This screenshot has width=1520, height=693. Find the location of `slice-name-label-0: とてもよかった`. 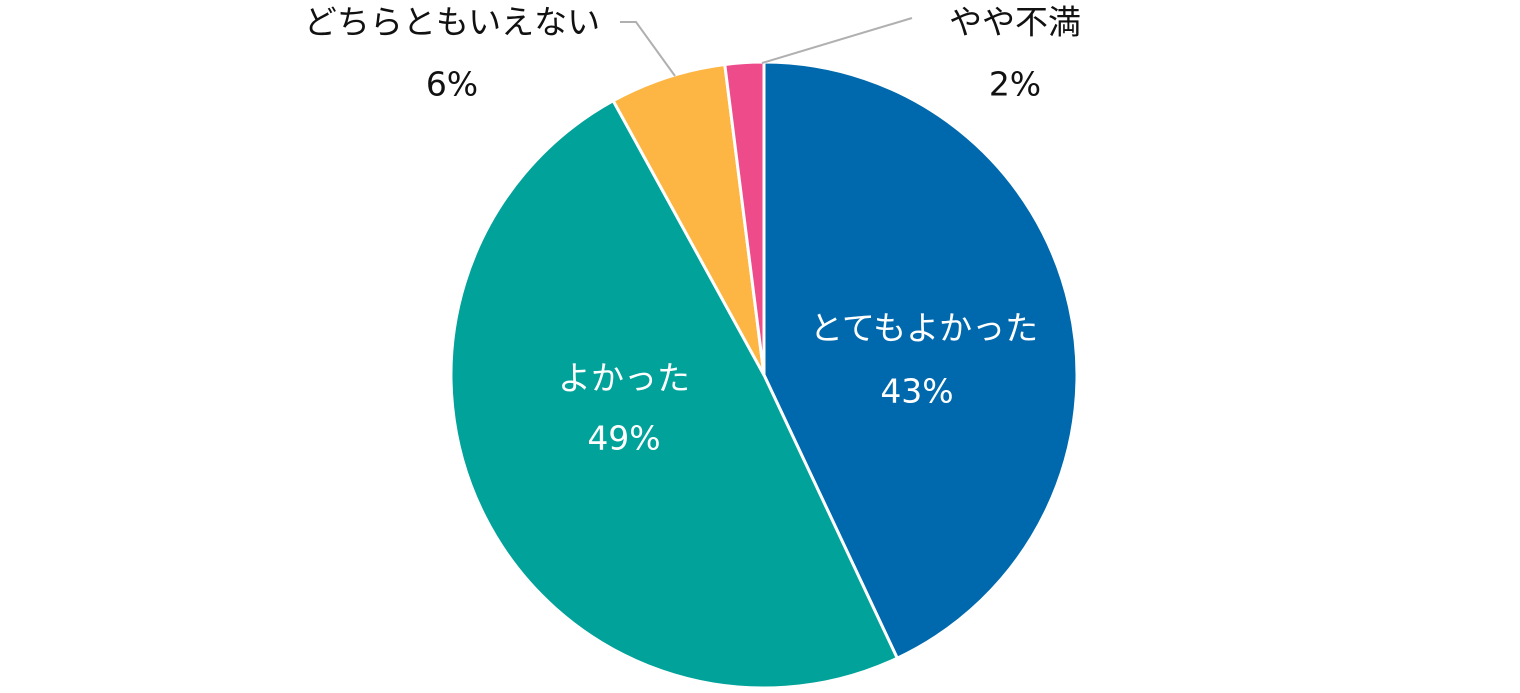

slice-name-label-0: とてもよかった is located at coordinates (924, 328).